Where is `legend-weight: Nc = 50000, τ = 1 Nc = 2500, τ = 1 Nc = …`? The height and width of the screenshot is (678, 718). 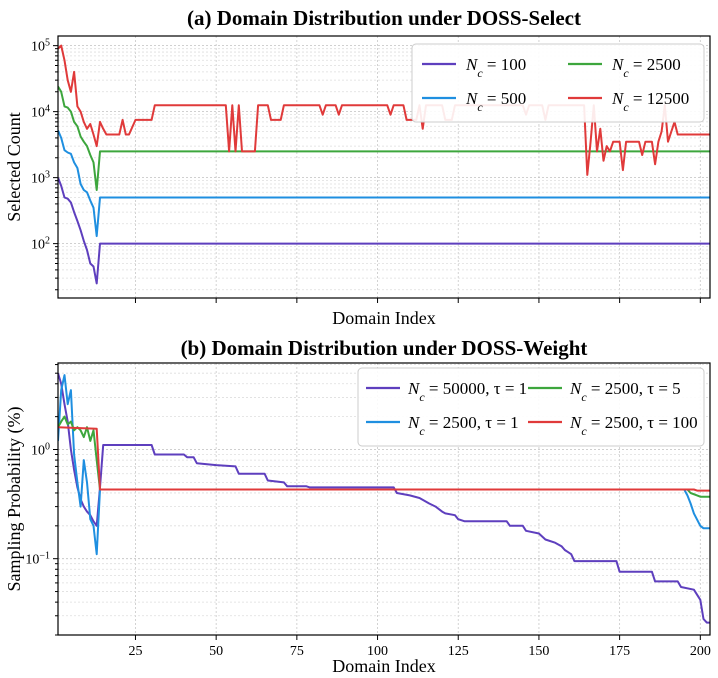
legend-weight: Nc = 50000, τ = 1 Nc = 2500, τ = 1 Nc = … is located at coordinates (531, 407).